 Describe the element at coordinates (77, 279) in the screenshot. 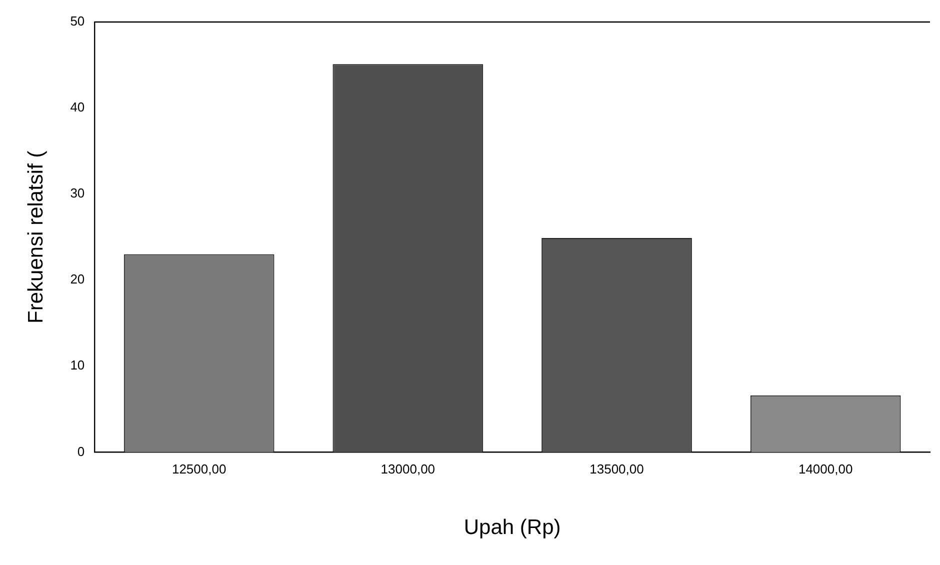

I see `y-tick-label: 20` at that location.